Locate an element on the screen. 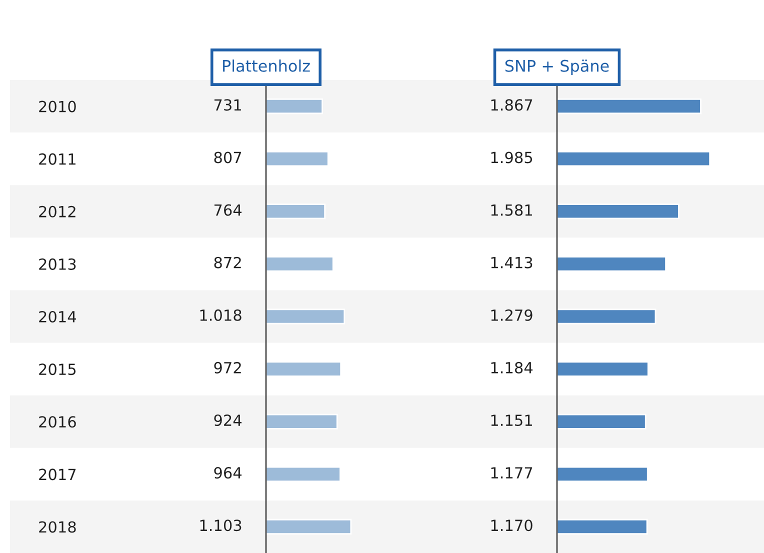  y-tick-label: 2016 is located at coordinates (57, 422).